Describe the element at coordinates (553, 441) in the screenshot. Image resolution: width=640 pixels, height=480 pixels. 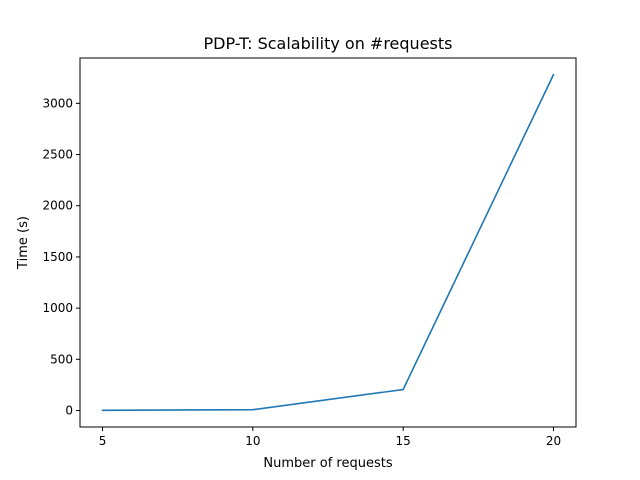
I see `x-tick-label: 20` at that location.